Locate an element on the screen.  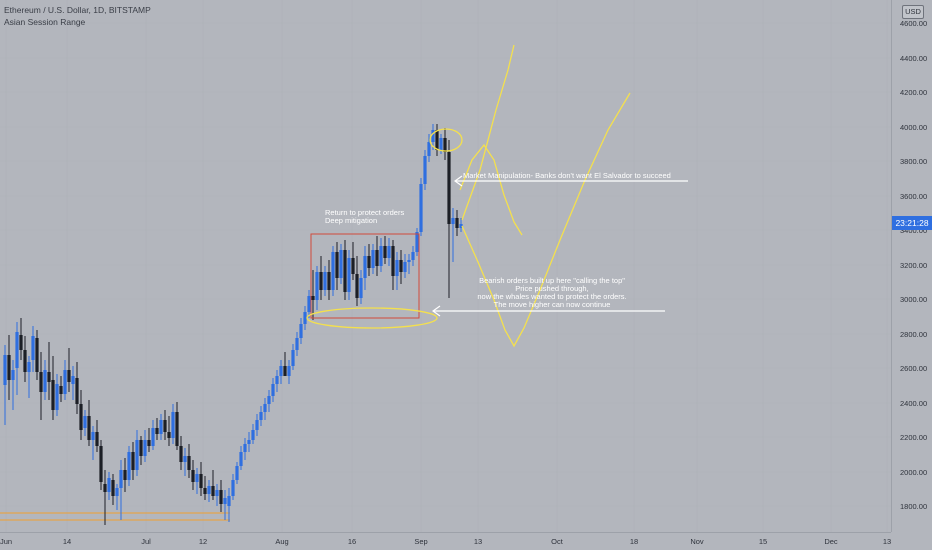
indicator-label: Asian Session Range is located at coordinates (45, 22).